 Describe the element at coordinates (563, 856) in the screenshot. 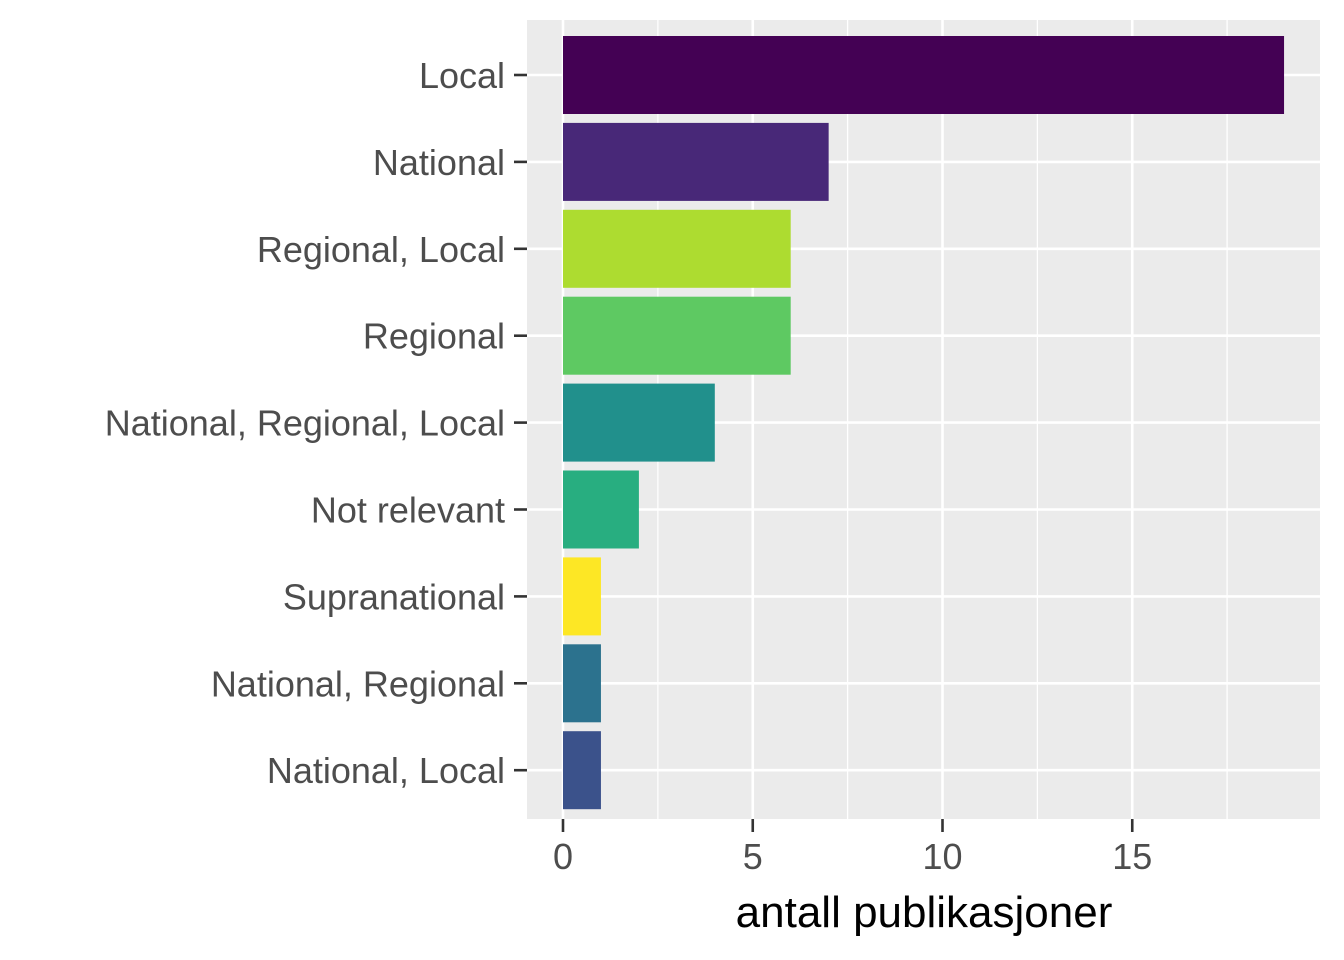

I see `x-tick-label: 0` at that location.